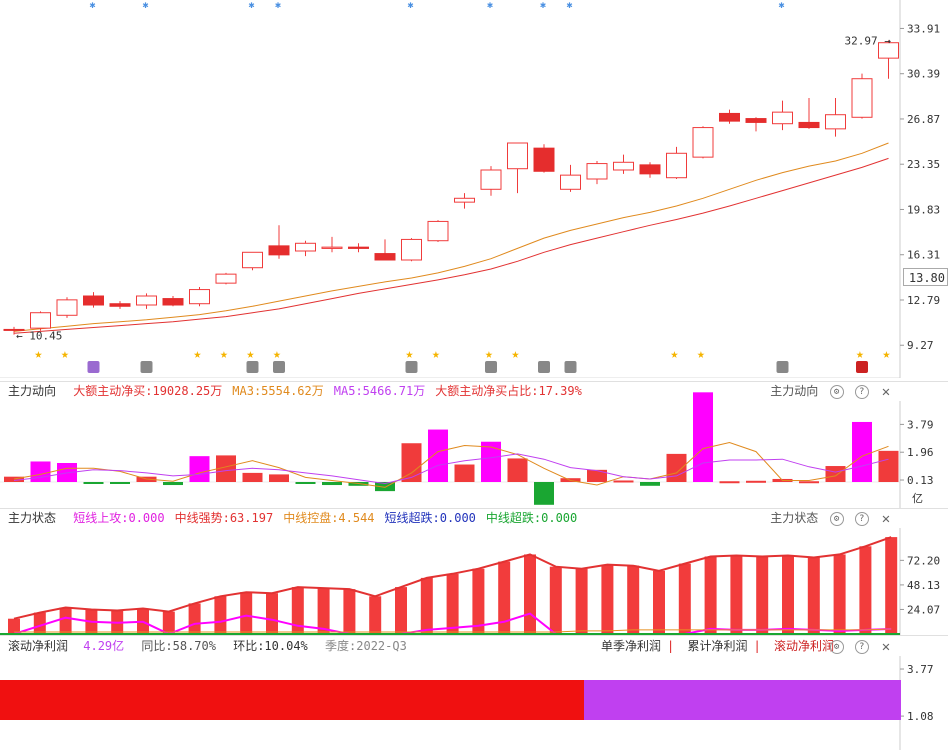 This screenshot has width=948, height=750. What do you see at coordinates (920, 452) in the screenshot?
I see `flow-y-tick-label: 1.96` at bounding box center [920, 452].